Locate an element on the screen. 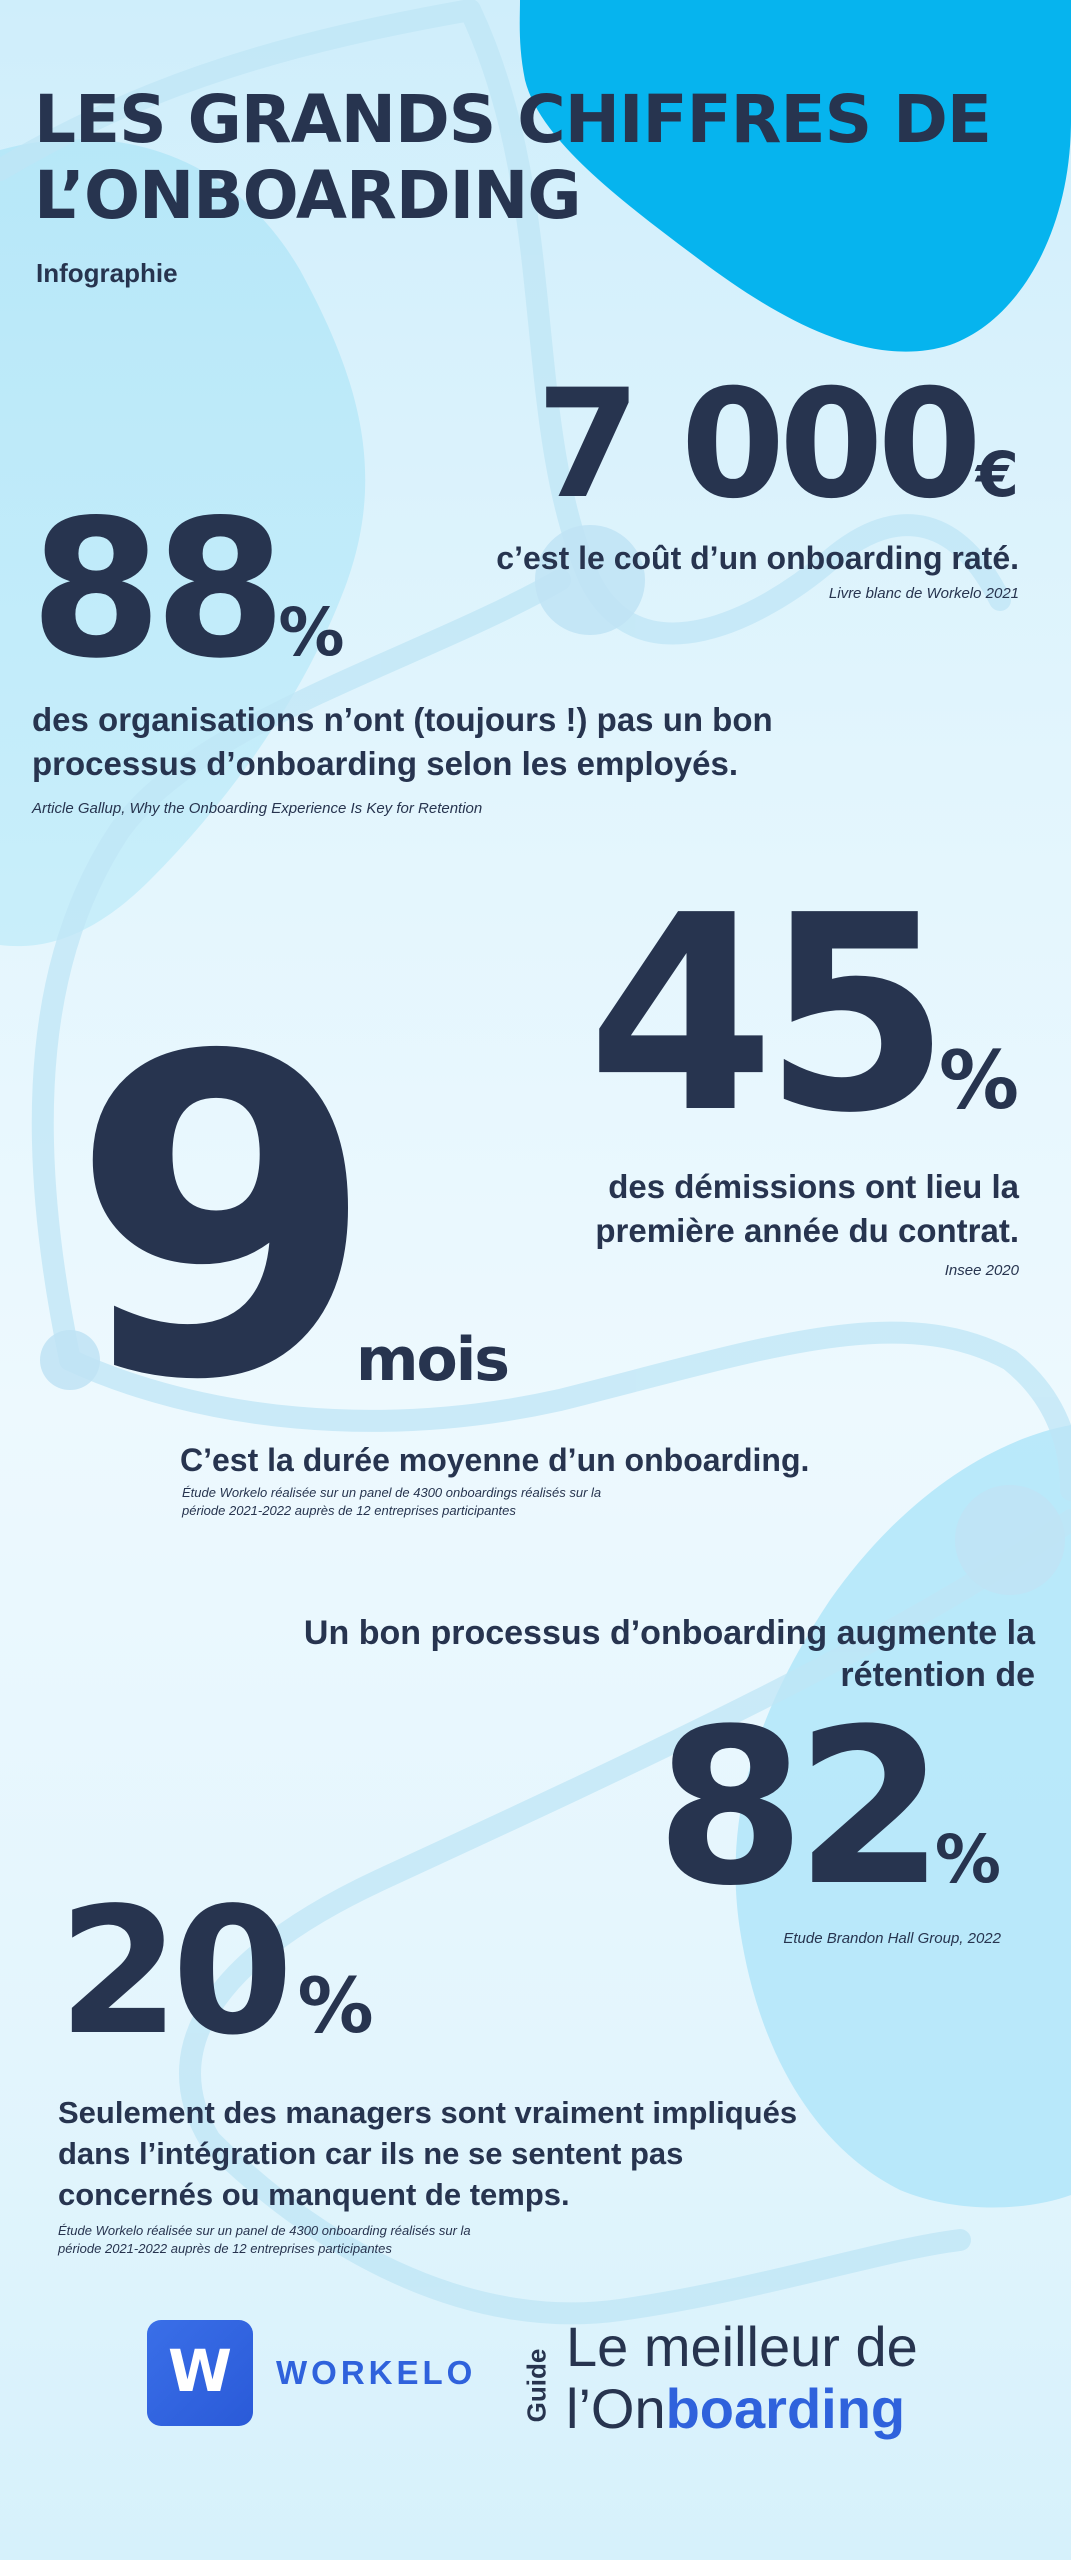 This screenshot has height=2560, width=1071. stat-resignations-text-line-1: des démissions ont lieu la is located at coordinates (813, 1186).